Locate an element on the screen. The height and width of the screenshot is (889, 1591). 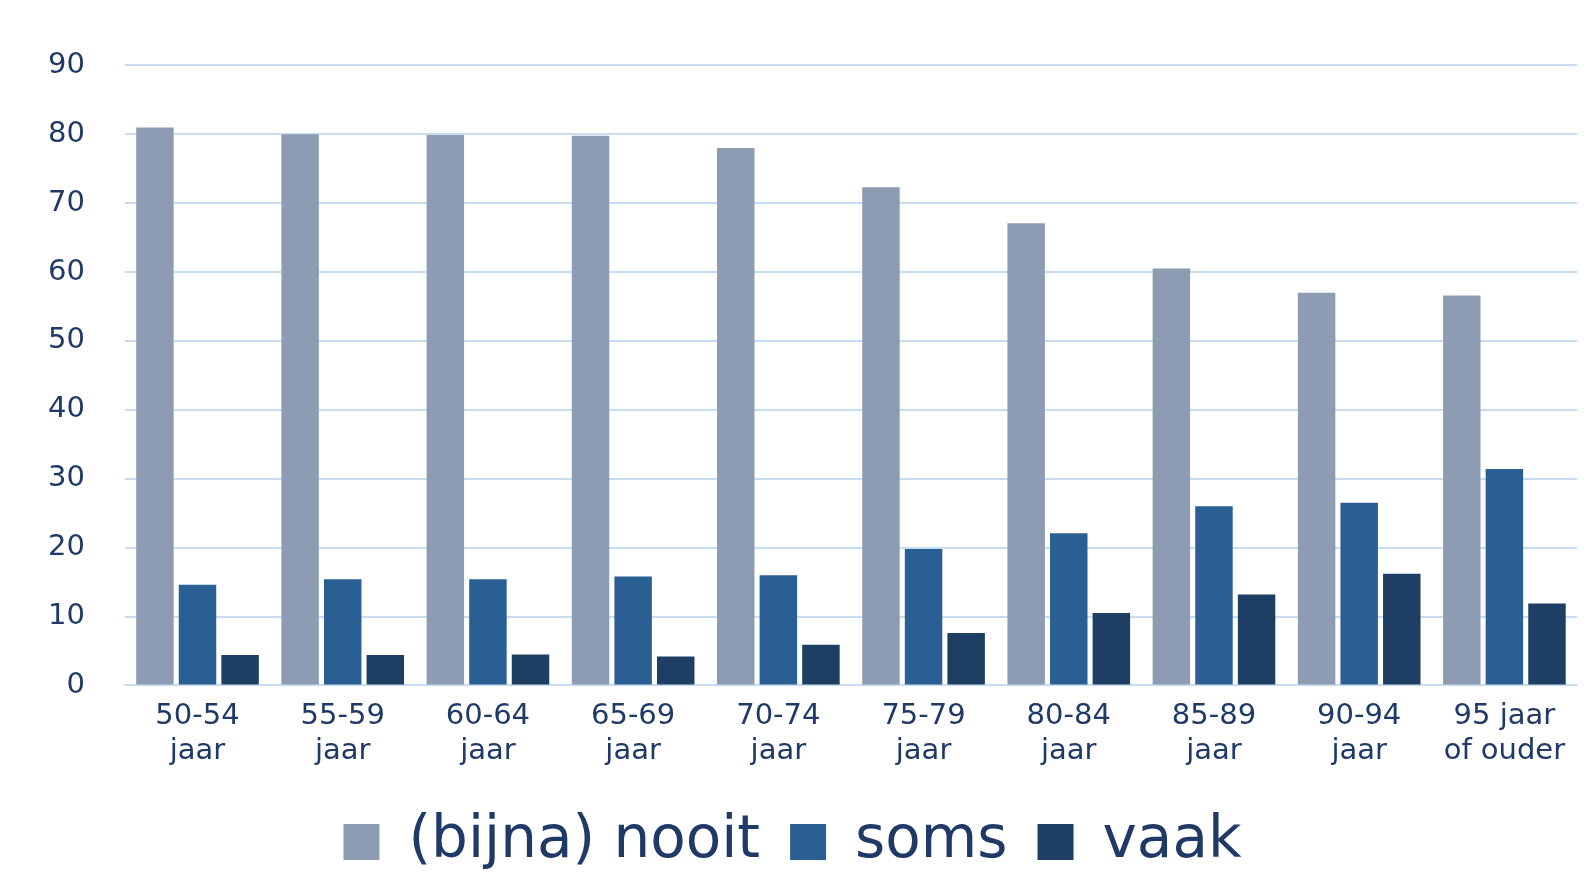
legend-label: soms is located at coordinates (931, 837).